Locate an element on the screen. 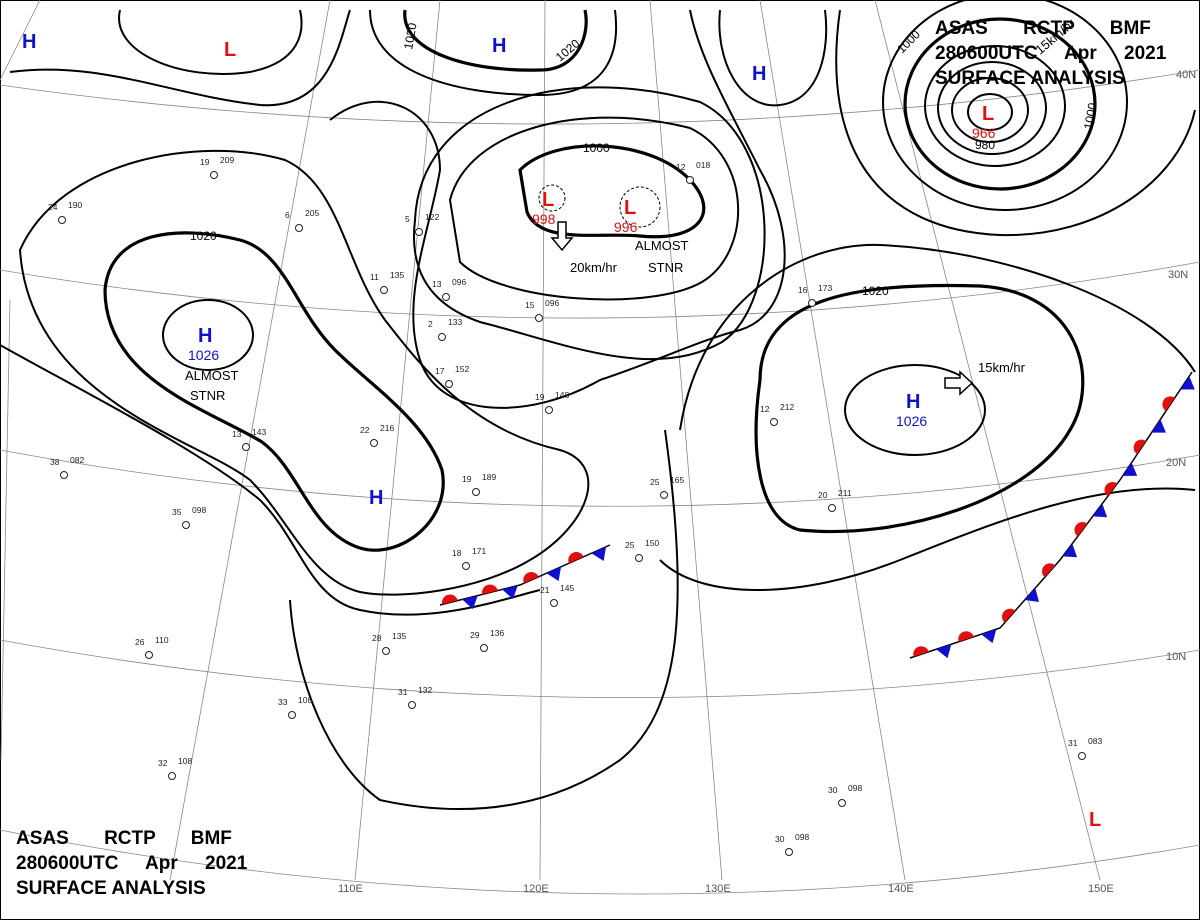 The height and width of the screenshot is (920, 1200). latitude-label: 20N is located at coordinates (1176, 463).